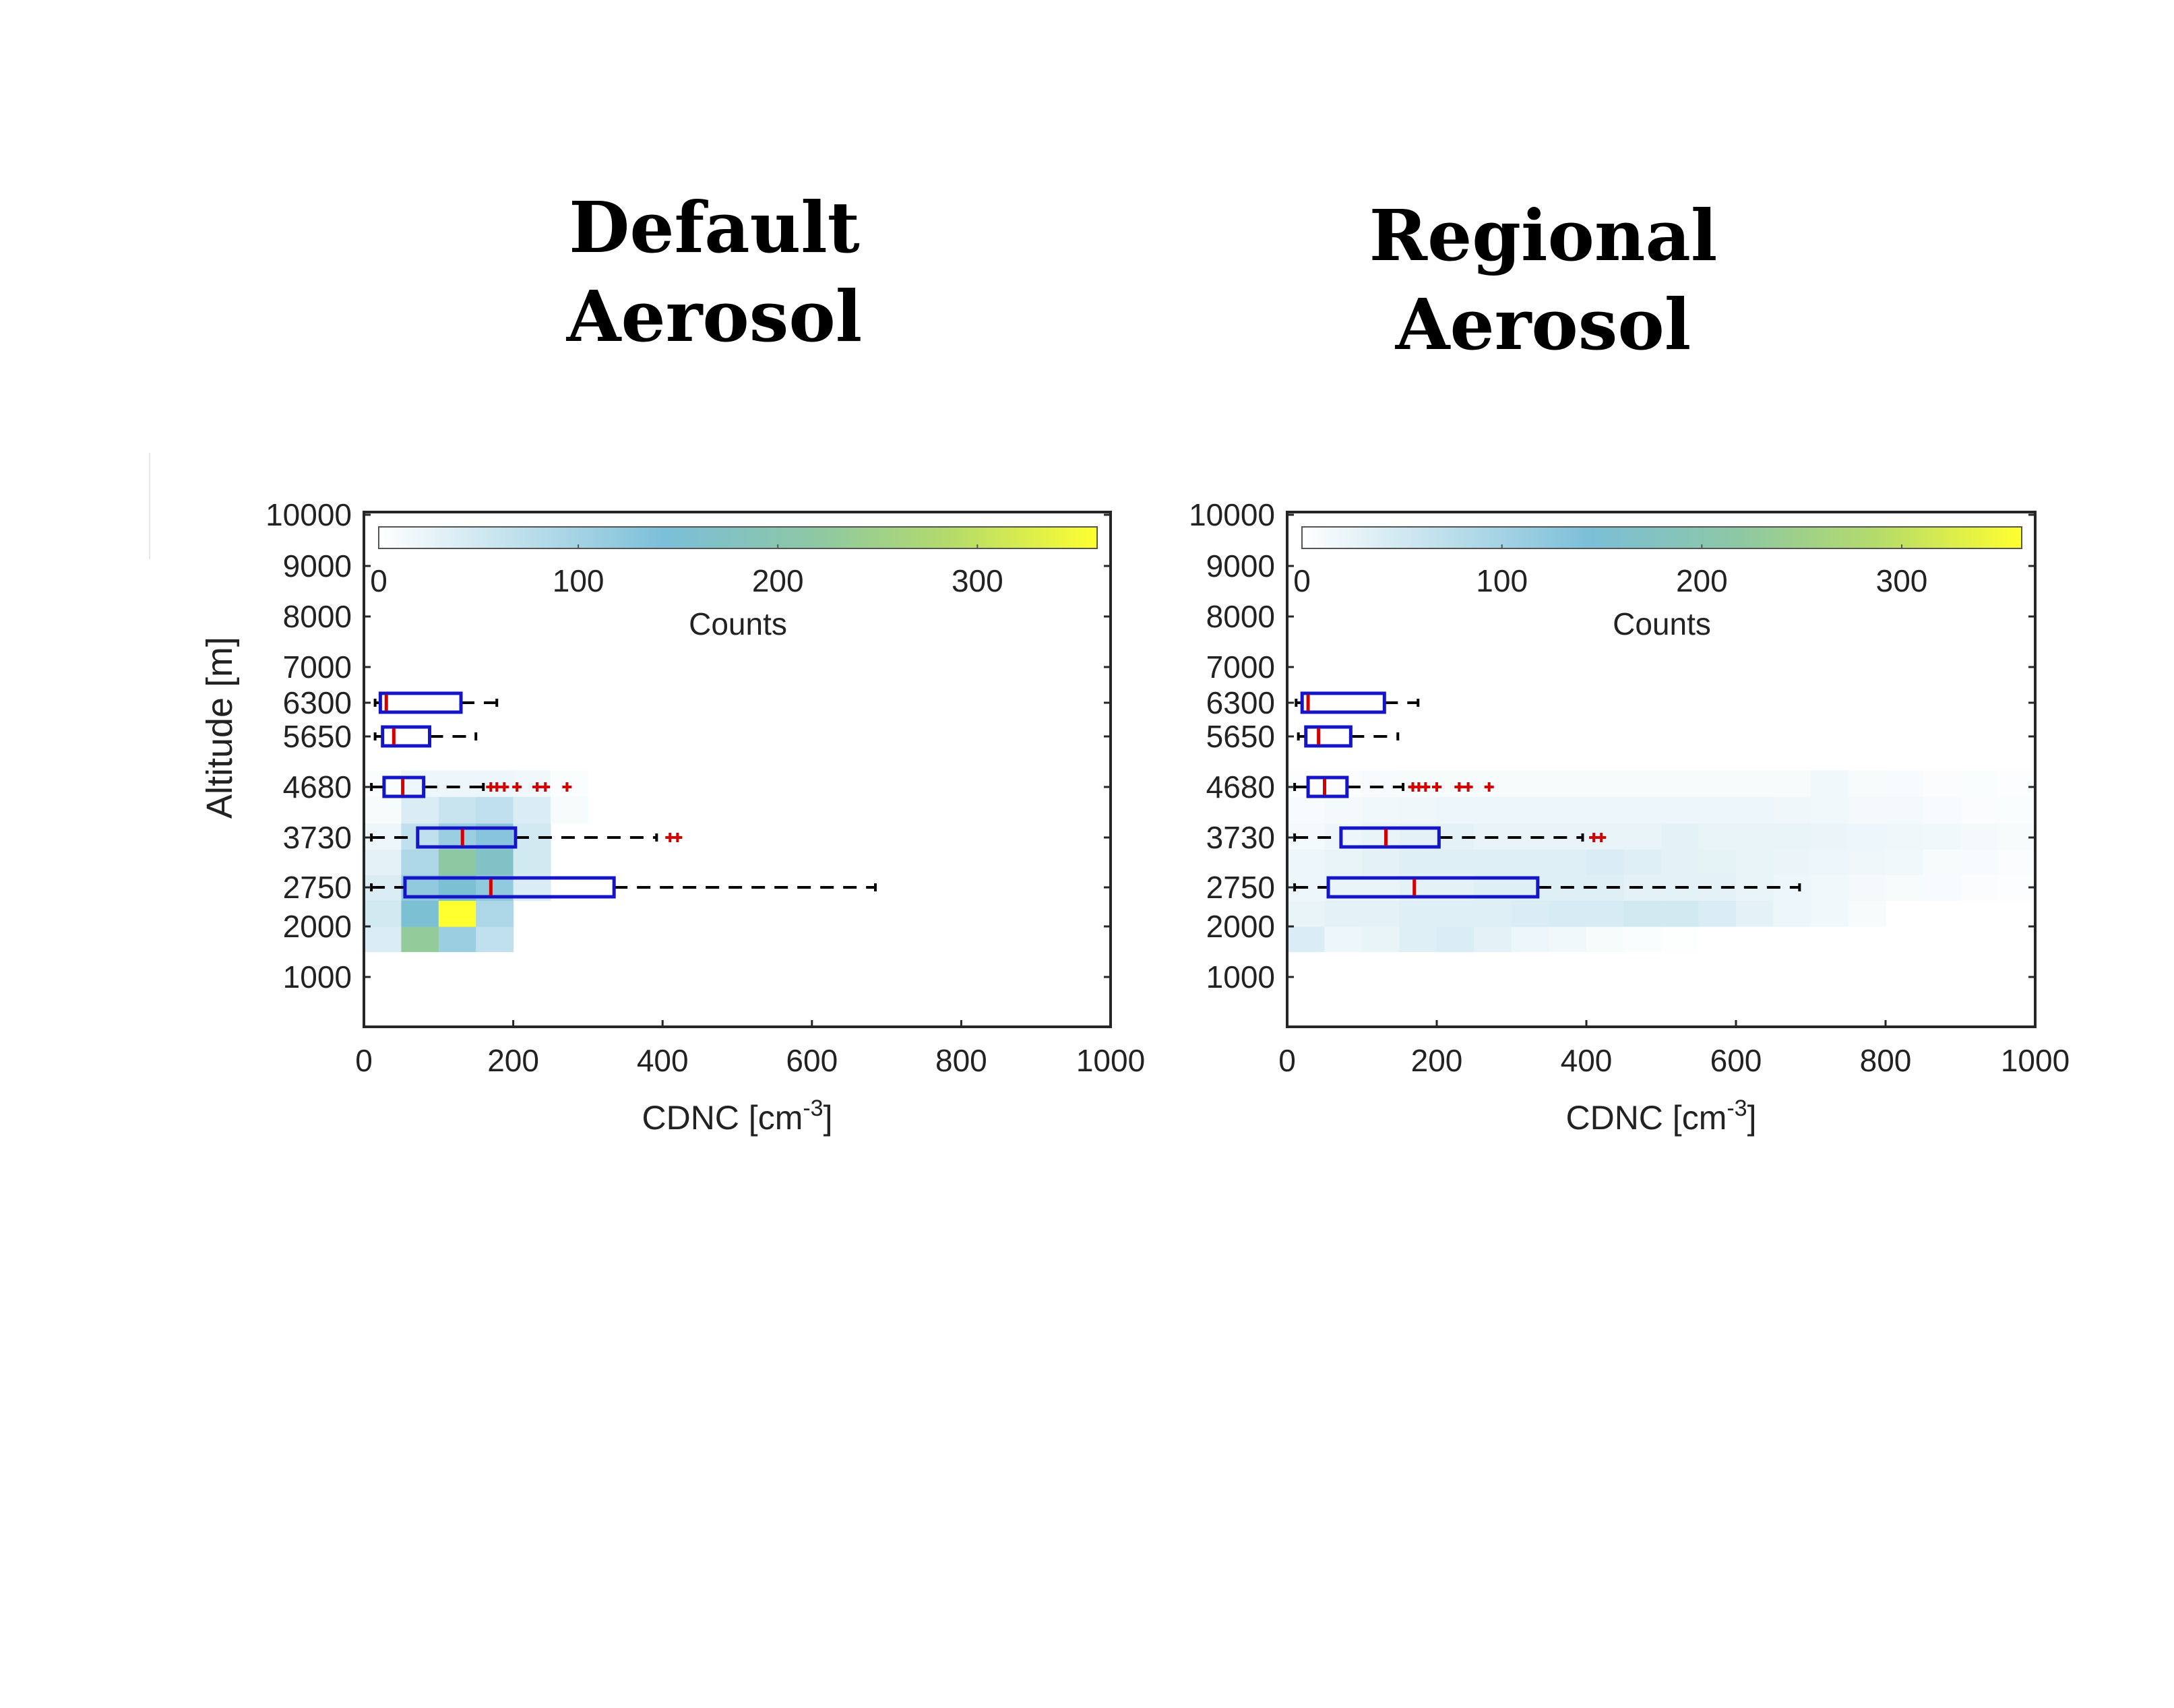 The width and height of the screenshot is (2174, 1708). I want to click on x-axis-label: CDNC [cm-3], so click(737, 1116).